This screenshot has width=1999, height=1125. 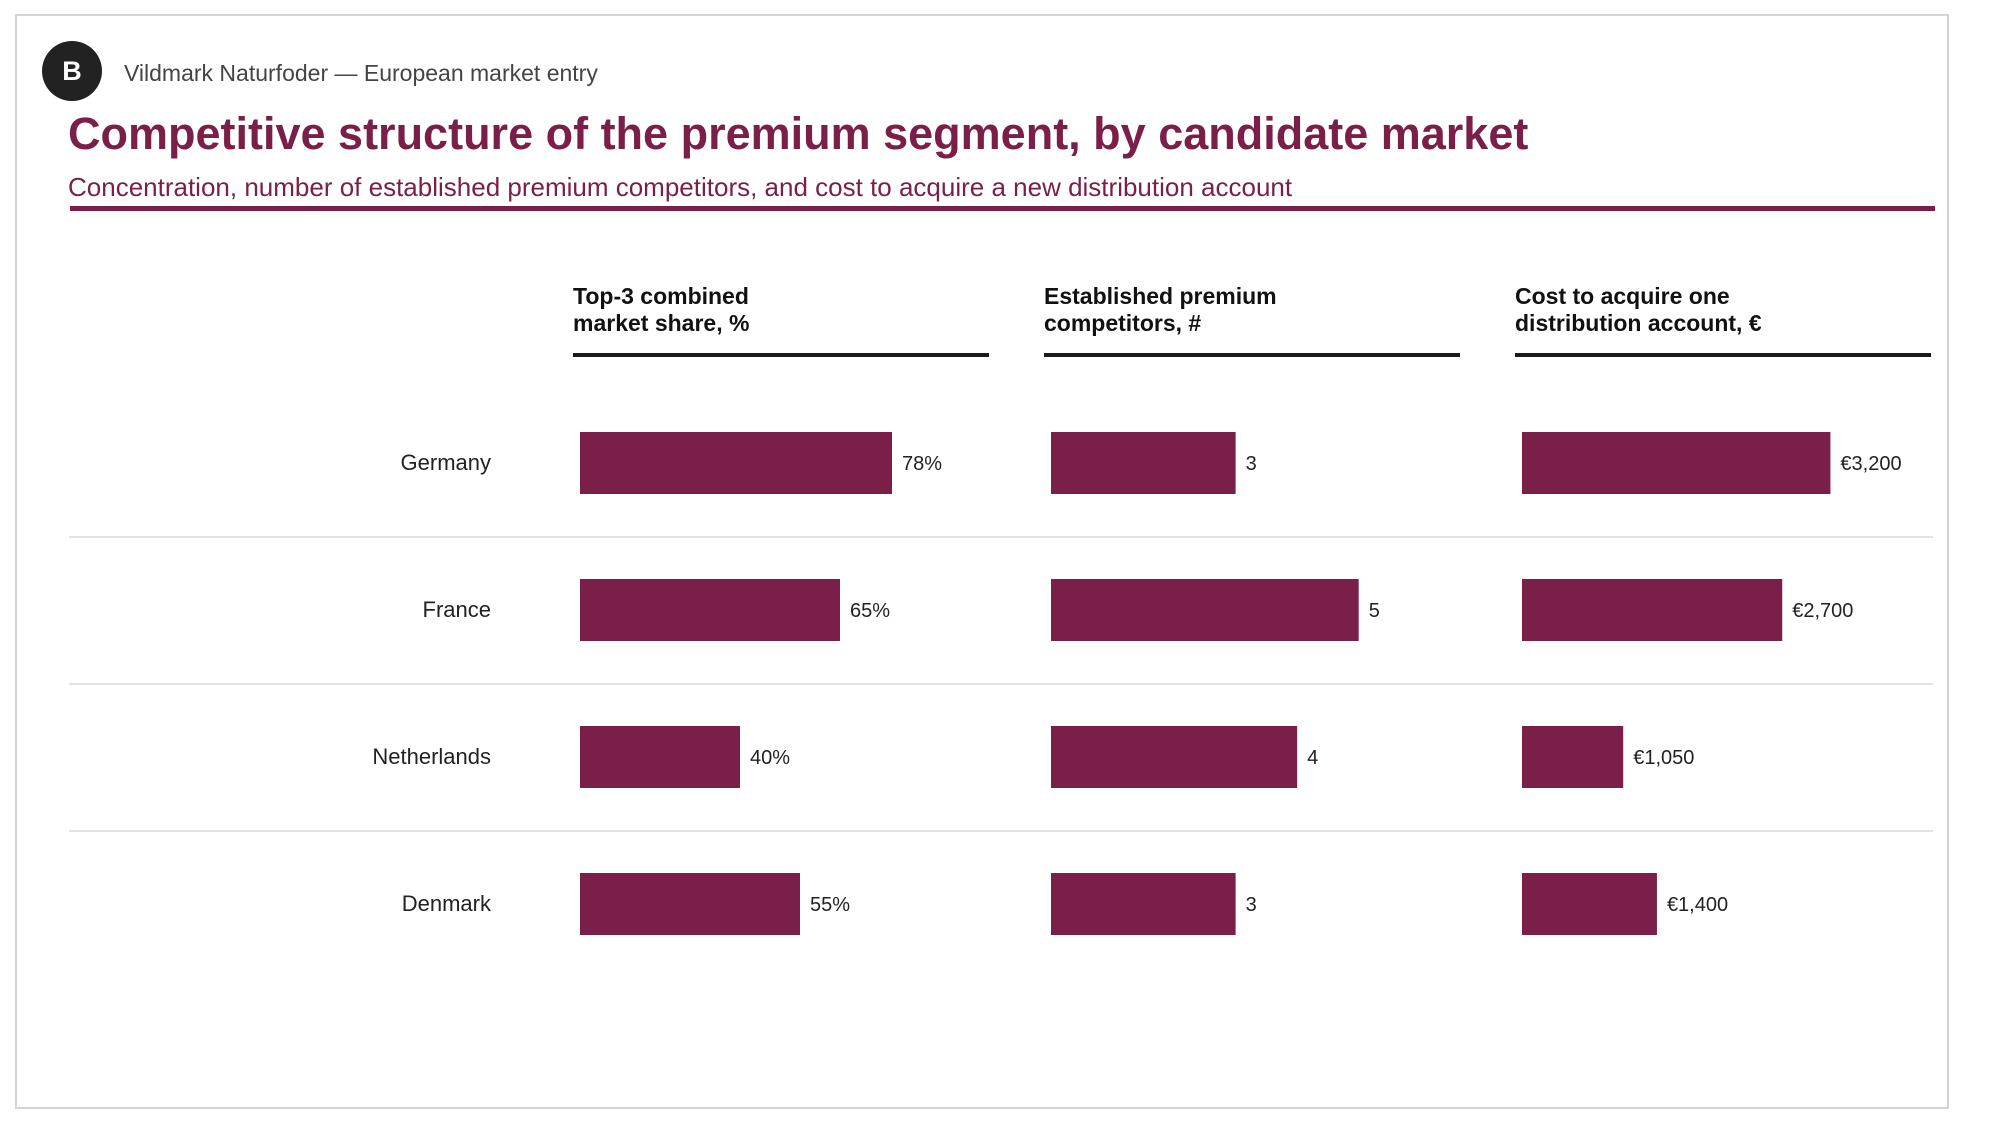 What do you see at coordinates (1638, 323) in the screenshot?
I see `panel-header-line: distribution account, €` at bounding box center [1638, 323].